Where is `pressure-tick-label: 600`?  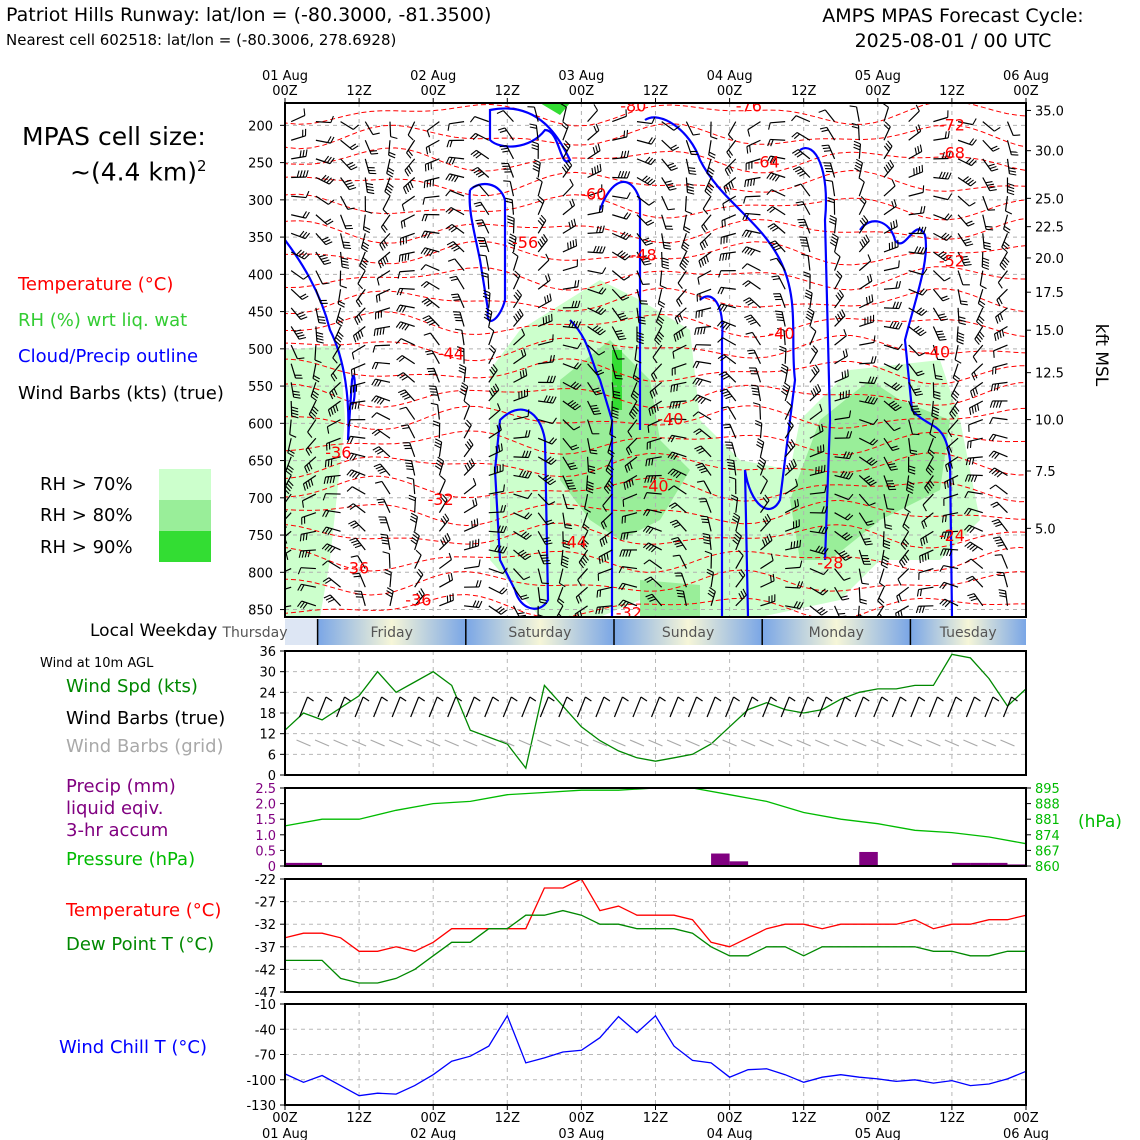 pressure-tick-label: 600 is located at coordinates (260, 424).